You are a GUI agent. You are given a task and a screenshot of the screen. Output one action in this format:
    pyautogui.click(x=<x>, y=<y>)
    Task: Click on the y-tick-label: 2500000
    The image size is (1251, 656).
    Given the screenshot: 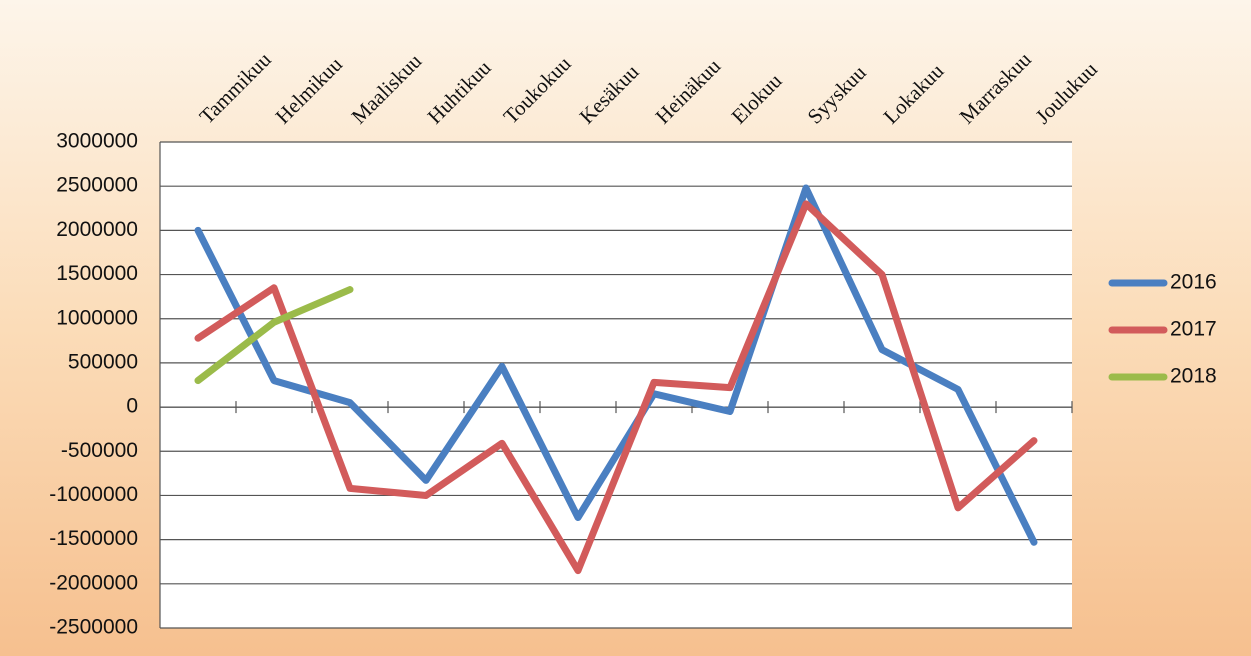 What is the action you would take?
    pyautogui.click(x=97, y=185)
    